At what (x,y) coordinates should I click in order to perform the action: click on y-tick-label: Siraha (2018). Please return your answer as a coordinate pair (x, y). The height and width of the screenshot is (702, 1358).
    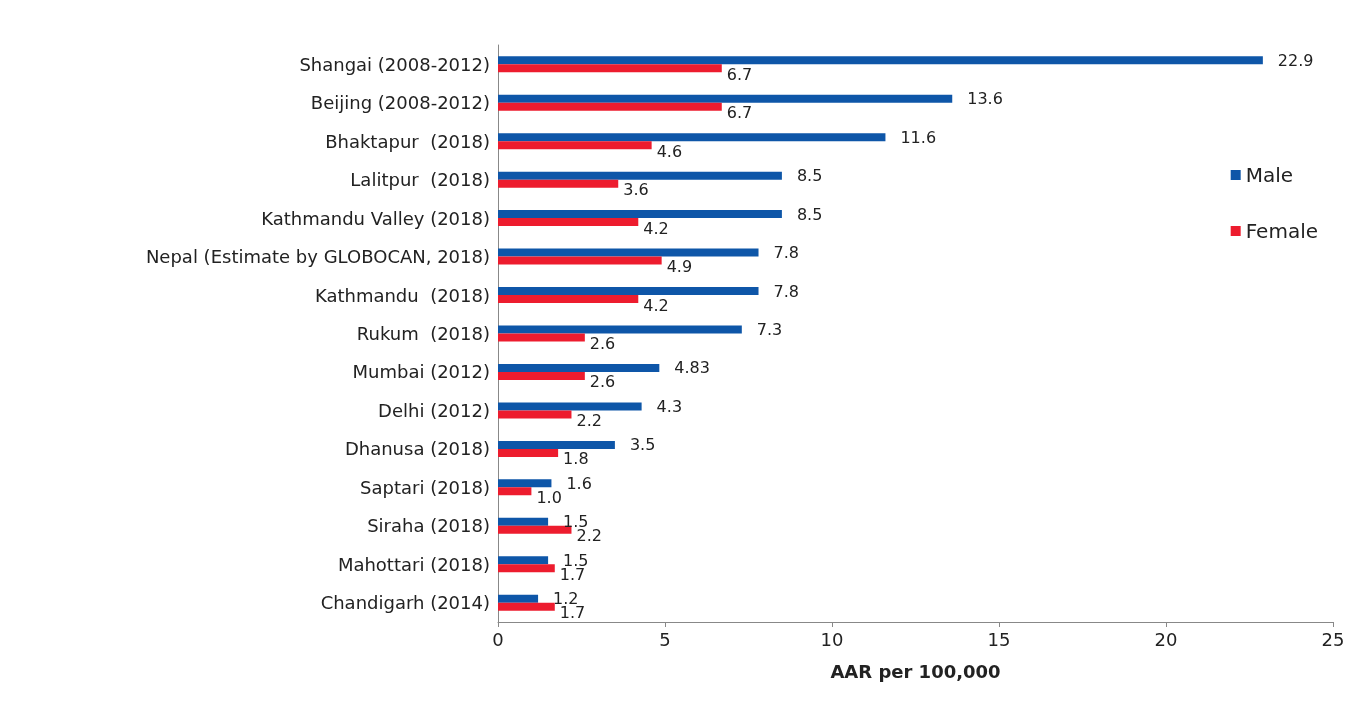
    Looking at the image, I should click on (428, 526).